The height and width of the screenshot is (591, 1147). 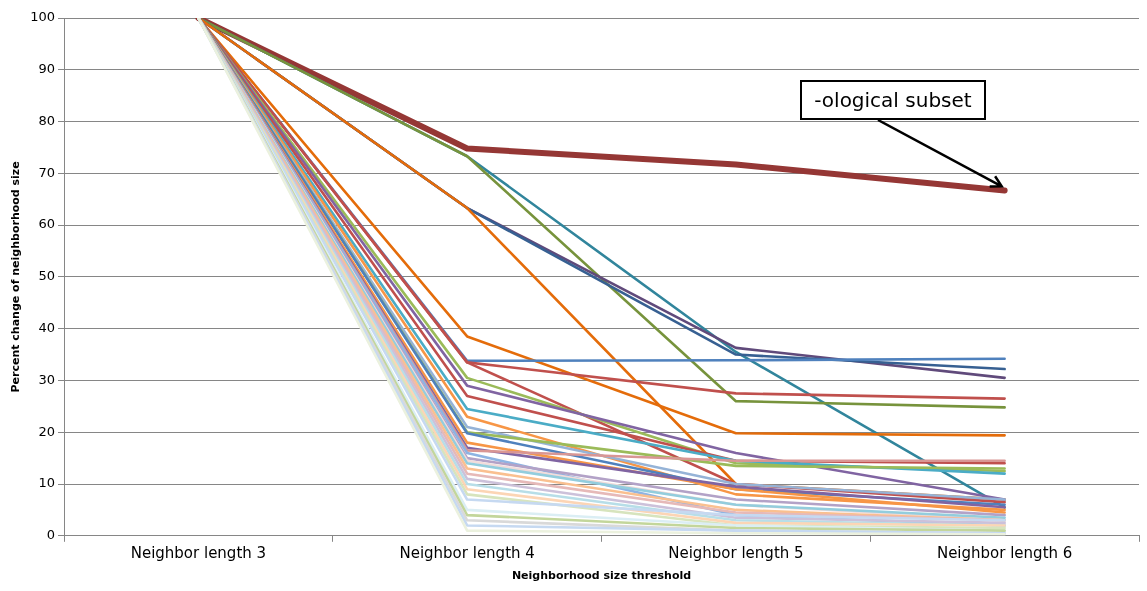 What do you see at coordinates (893, 100) in the screenshot?
I see `annotation: -ological subset` at bounding box center [893, 100].